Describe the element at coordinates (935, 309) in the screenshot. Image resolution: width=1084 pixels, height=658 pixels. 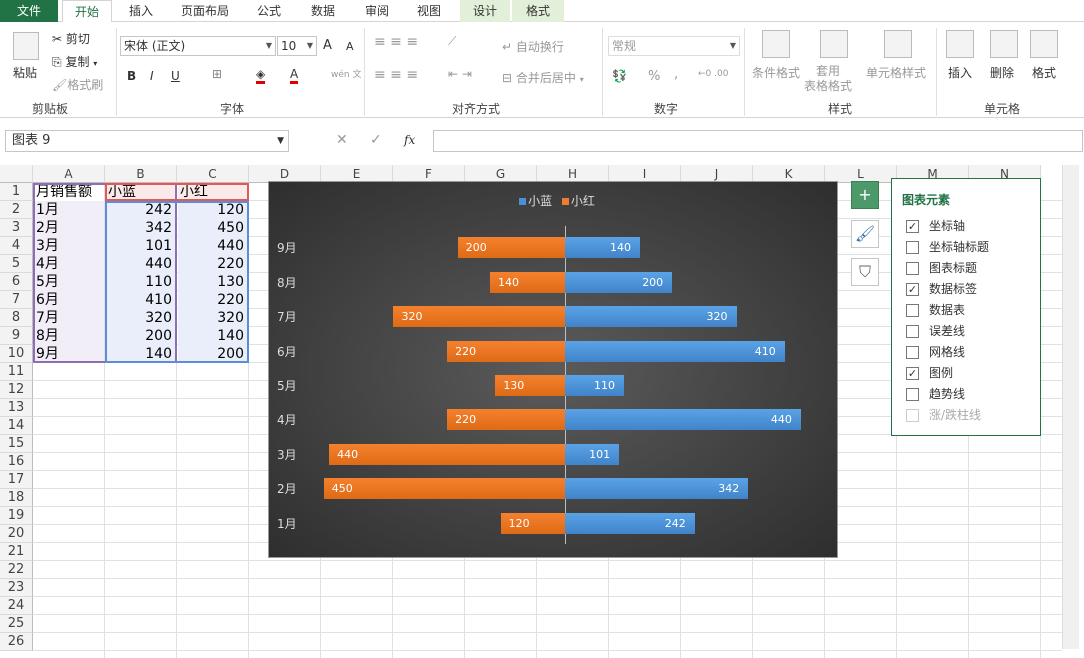
I see `chart-element-option: 数据表` at that location.